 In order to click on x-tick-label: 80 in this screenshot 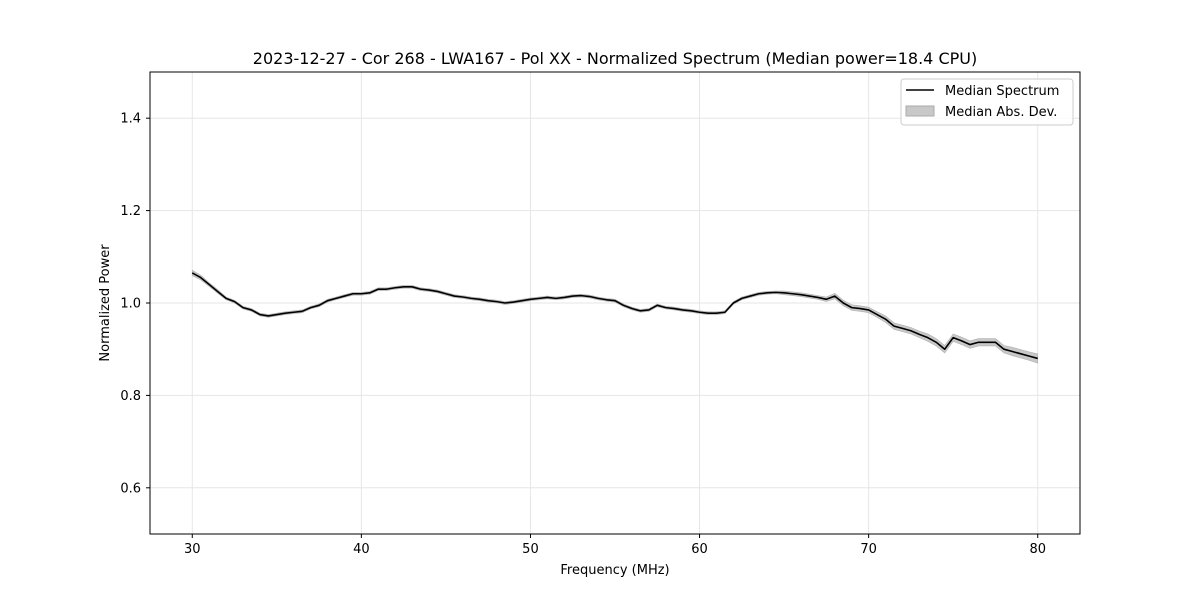, I will do `click(1037, 549)`.